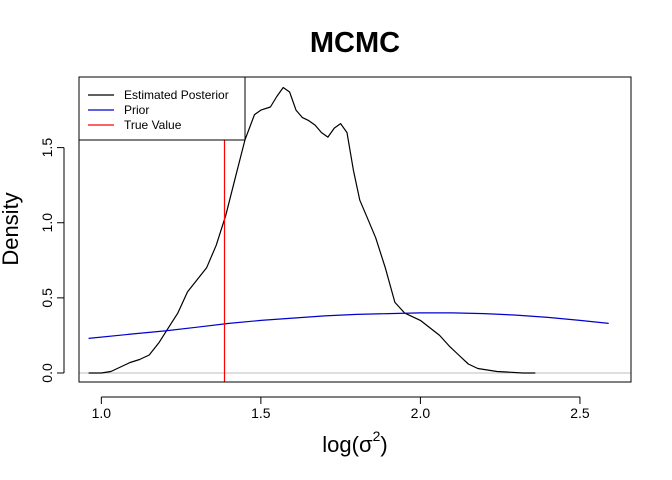  Describe the element at coordinates (580, 413) in the screenshot. I see `x-tick-label: 2.5` at that location.